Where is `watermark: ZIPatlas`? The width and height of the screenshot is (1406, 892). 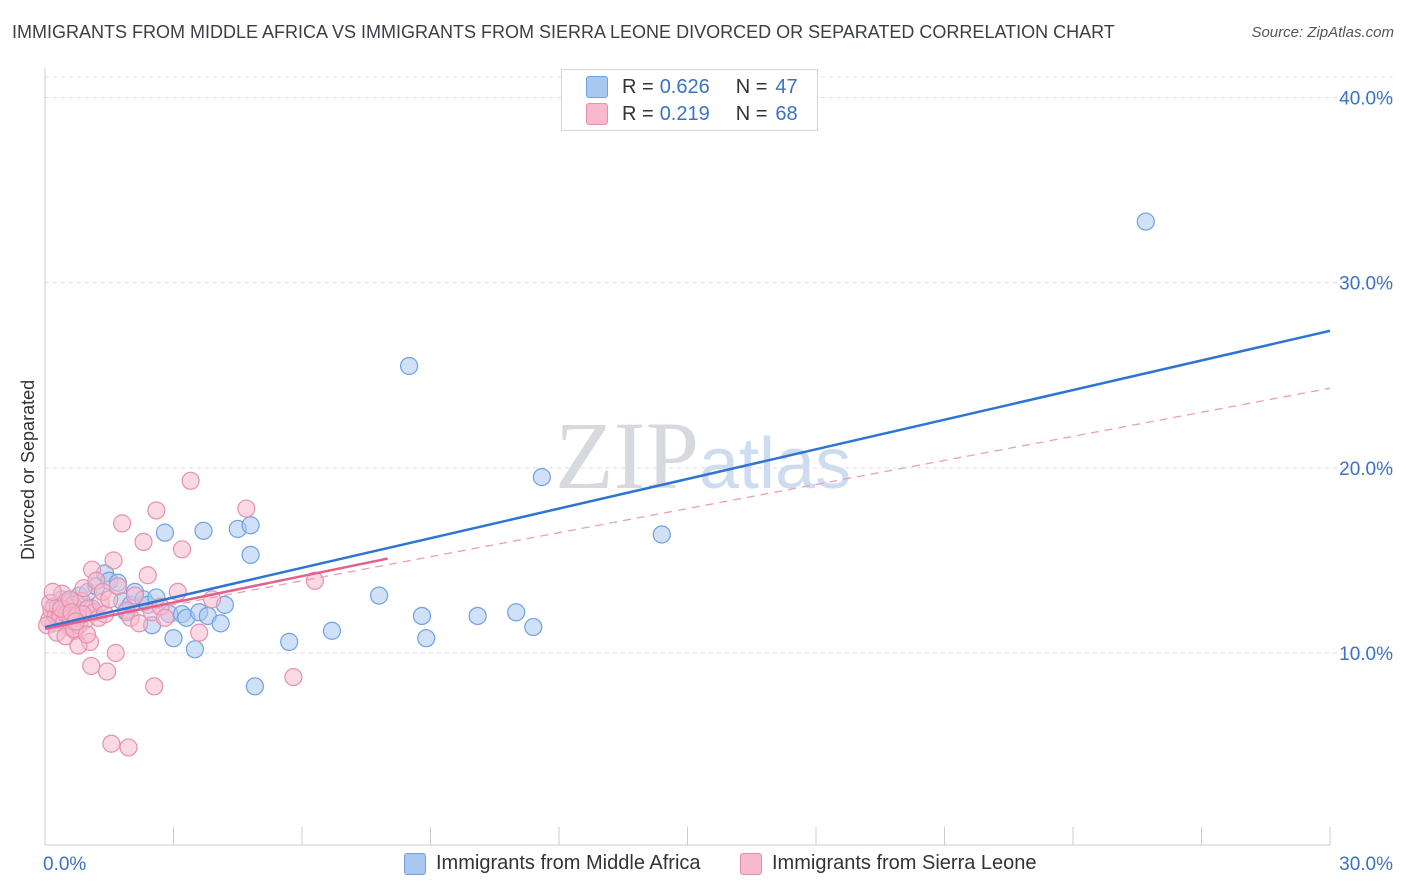
watermark: ZIPatlas is located at coordinates (703, 455).